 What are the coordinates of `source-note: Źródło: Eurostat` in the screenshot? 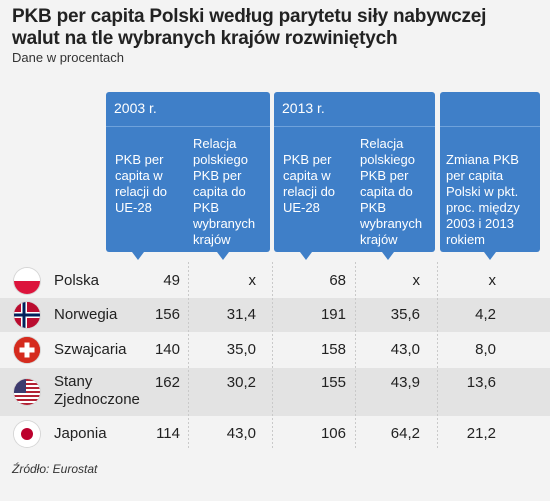 It's located at (55, 469).